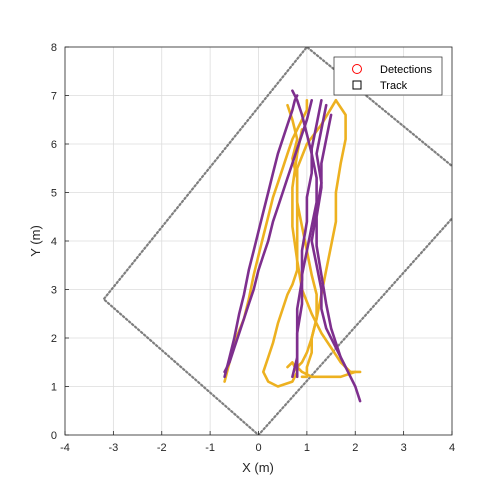 The height and width of the screenshot is (500, 500). Describe the element at coordinates (65, 448) in the screenshot. I see `x-tick-label: -4` at that location.